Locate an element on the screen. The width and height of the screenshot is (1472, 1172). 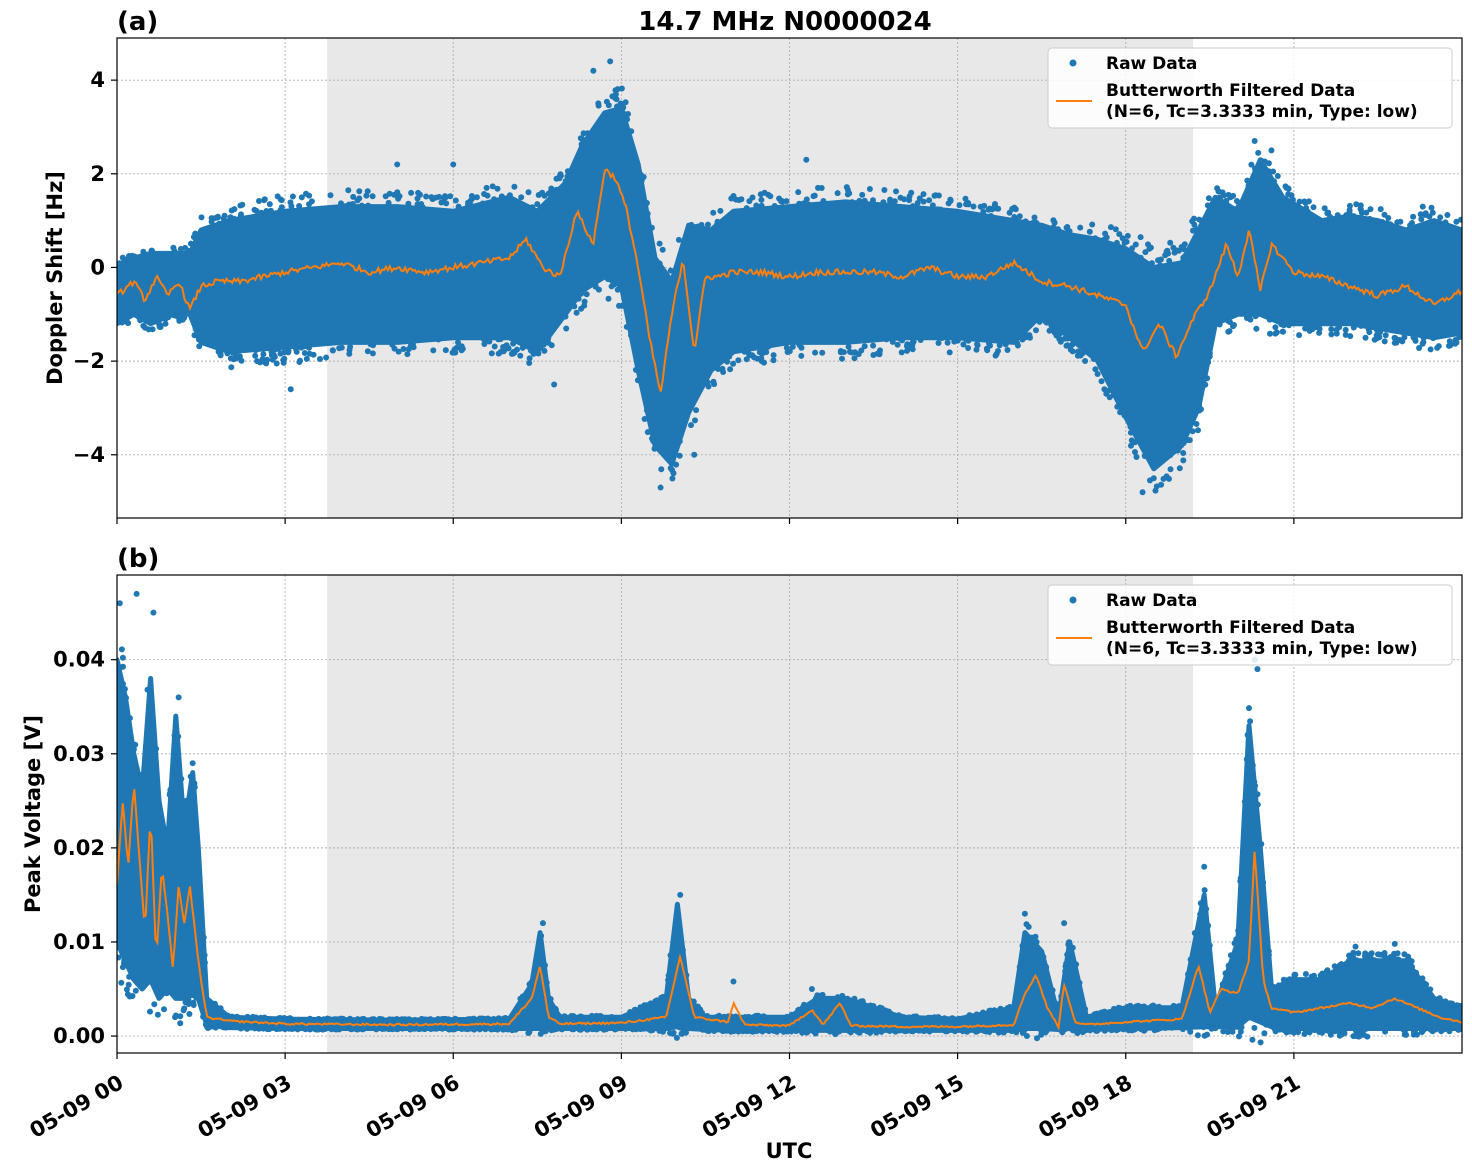
panel-b-y-axis-label: Peak Voltage [V] is located at coordinates (33, 814).